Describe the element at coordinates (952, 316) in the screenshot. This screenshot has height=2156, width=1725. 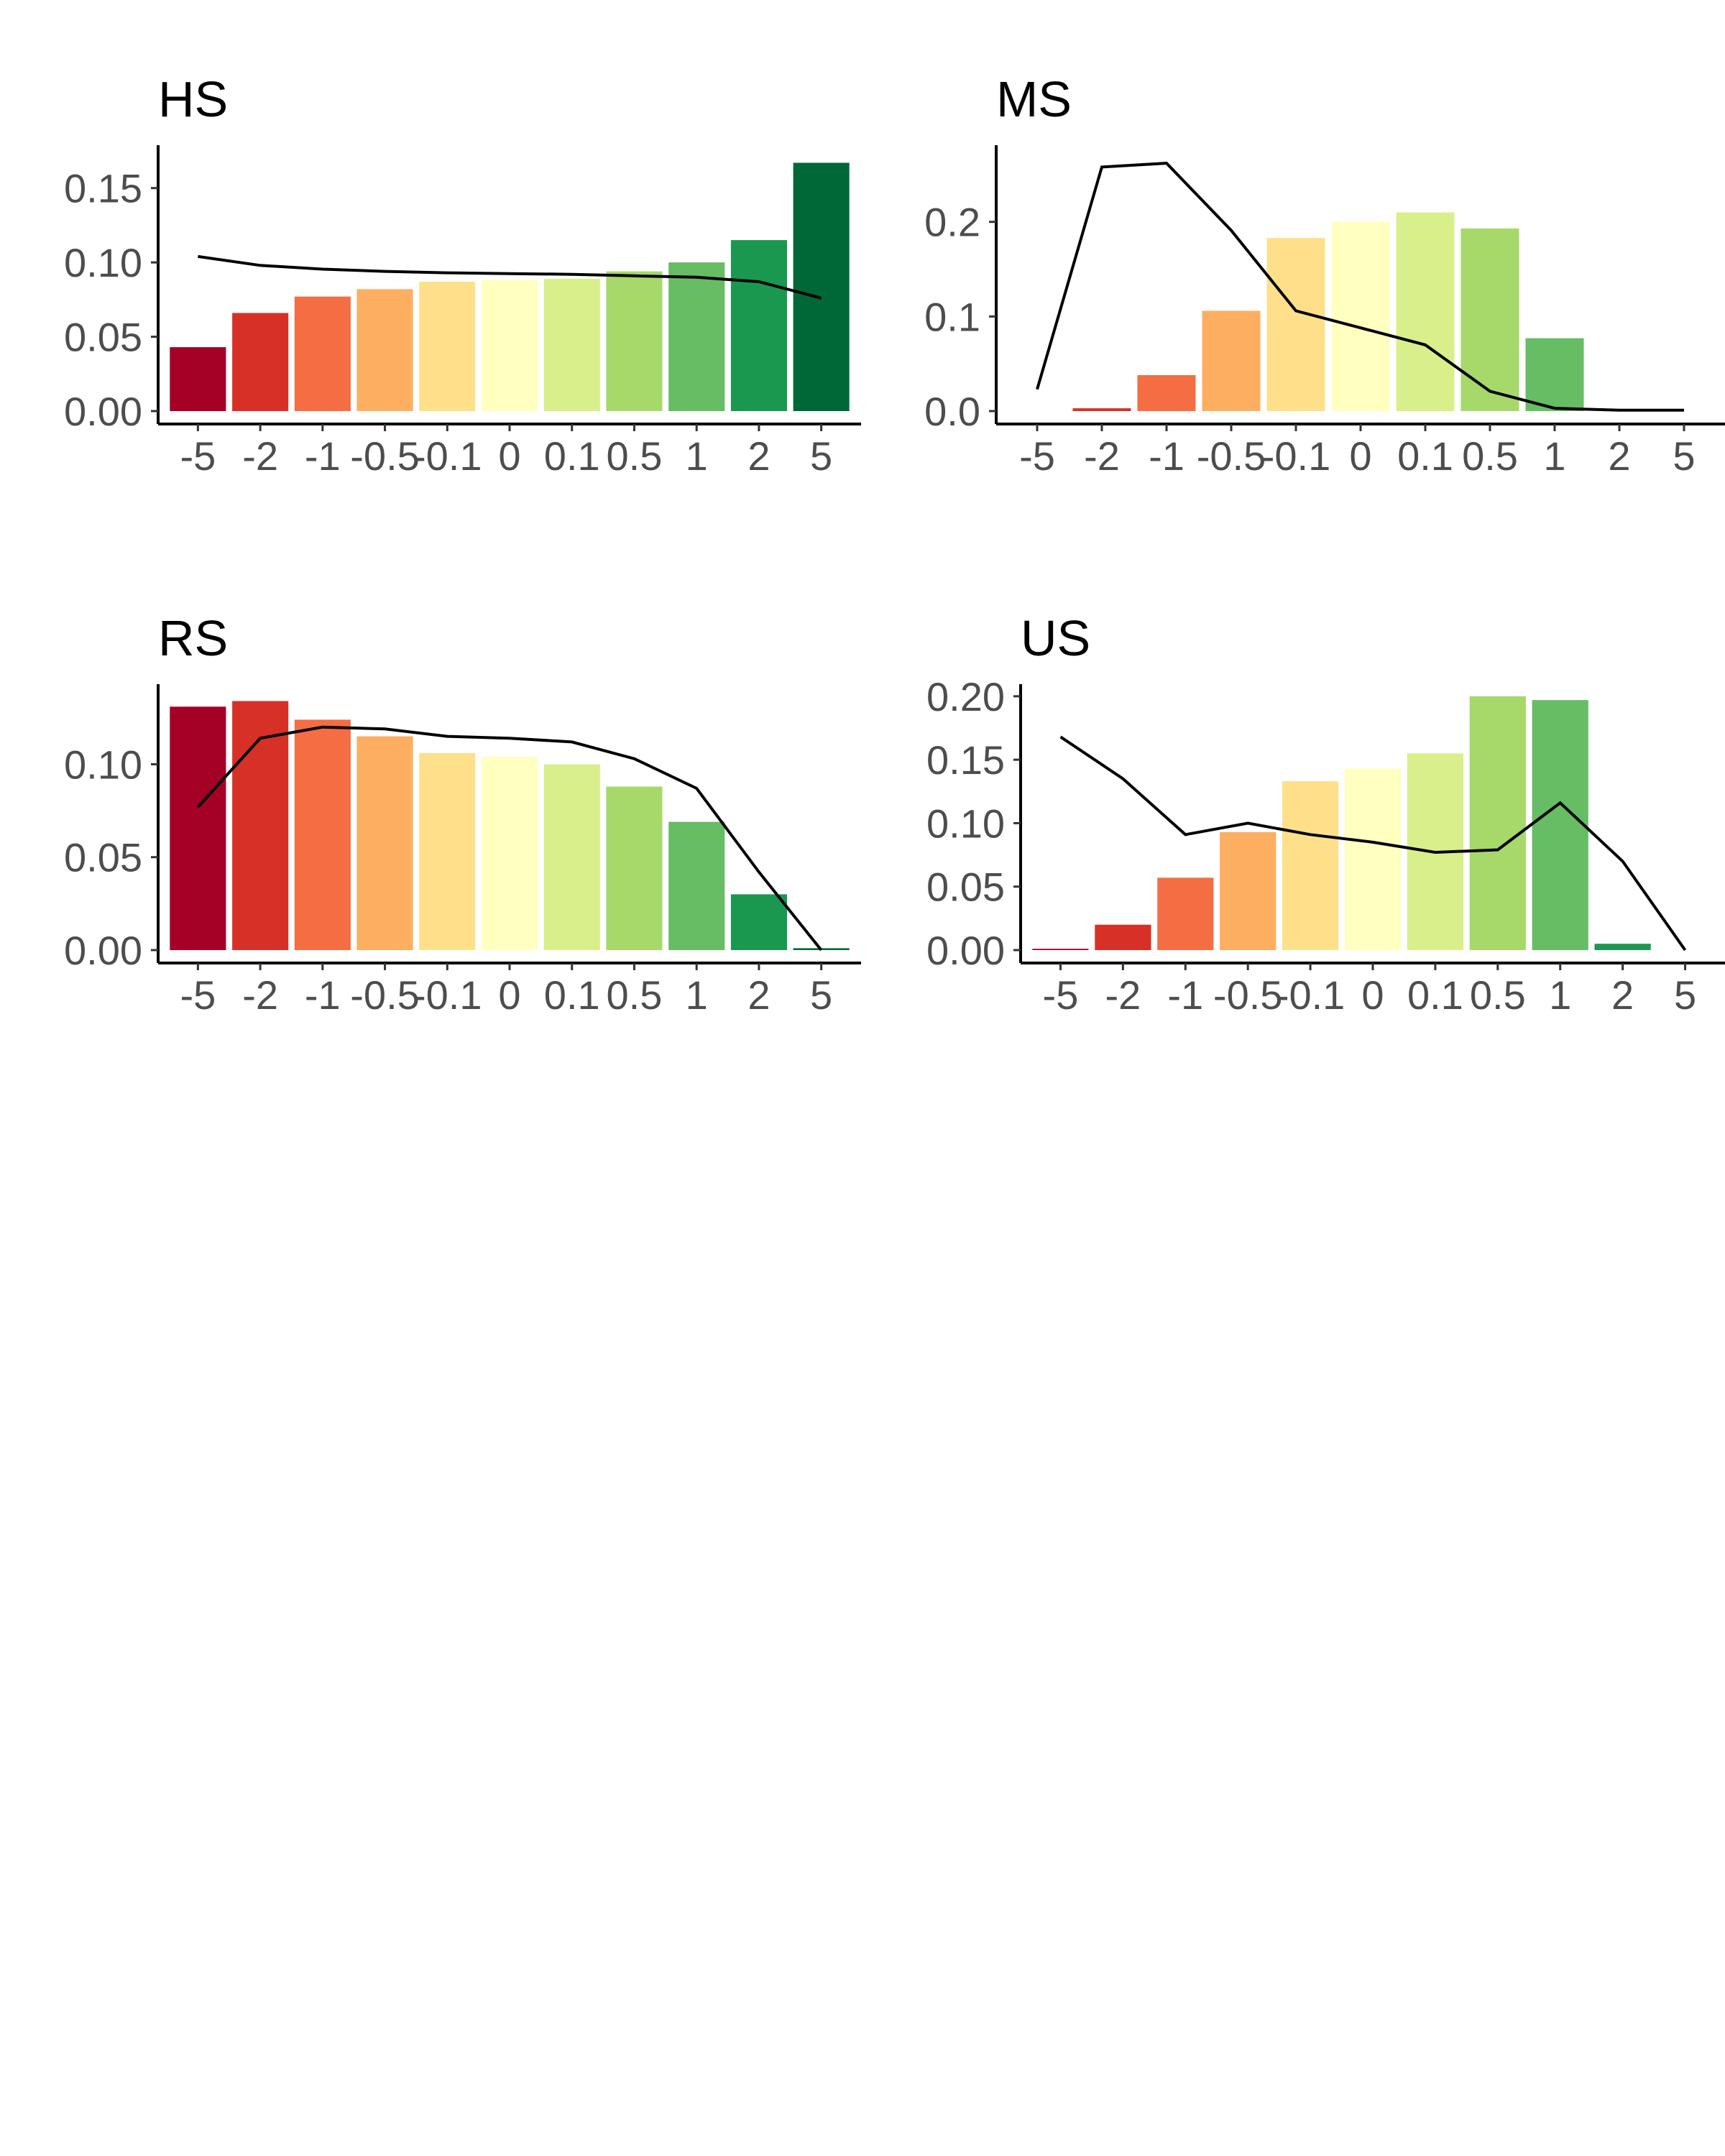
I see `y-tick-label: 0.1` at that location.